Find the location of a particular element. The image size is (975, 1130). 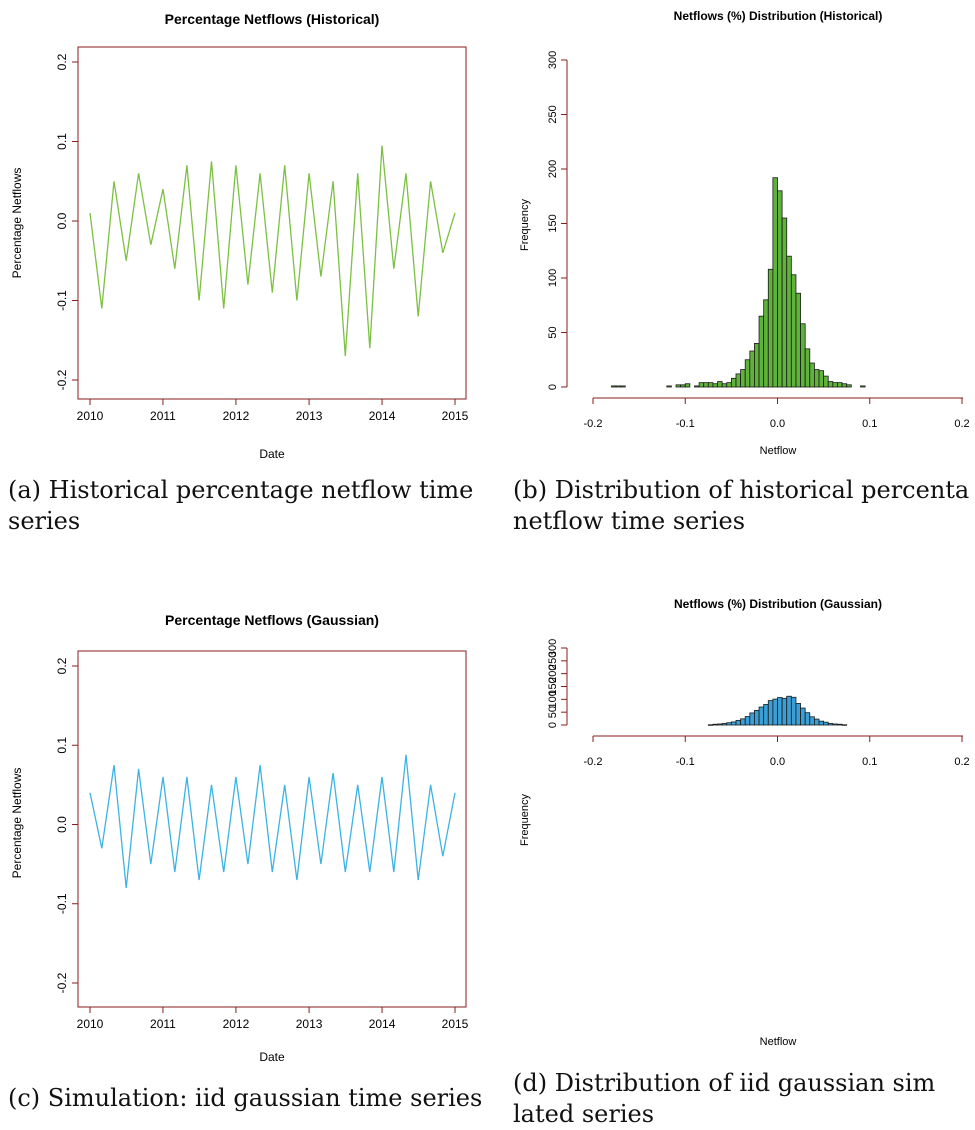

caption-c: (c) Simulation: iid gaussian time series is located at coordinates (245, 1098).